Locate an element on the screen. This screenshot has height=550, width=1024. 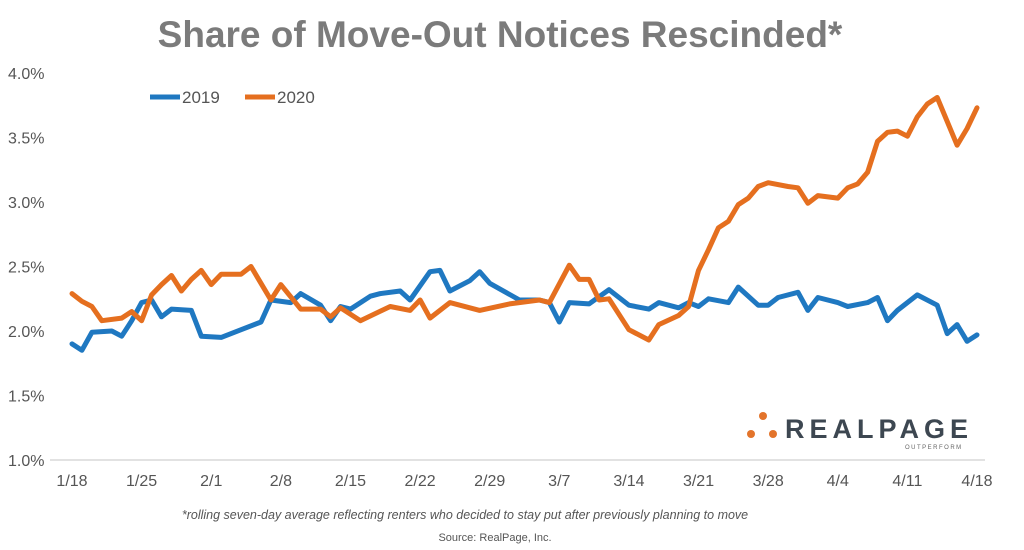
x-tick-label: 2/15 is located at coordinates (350, 481).